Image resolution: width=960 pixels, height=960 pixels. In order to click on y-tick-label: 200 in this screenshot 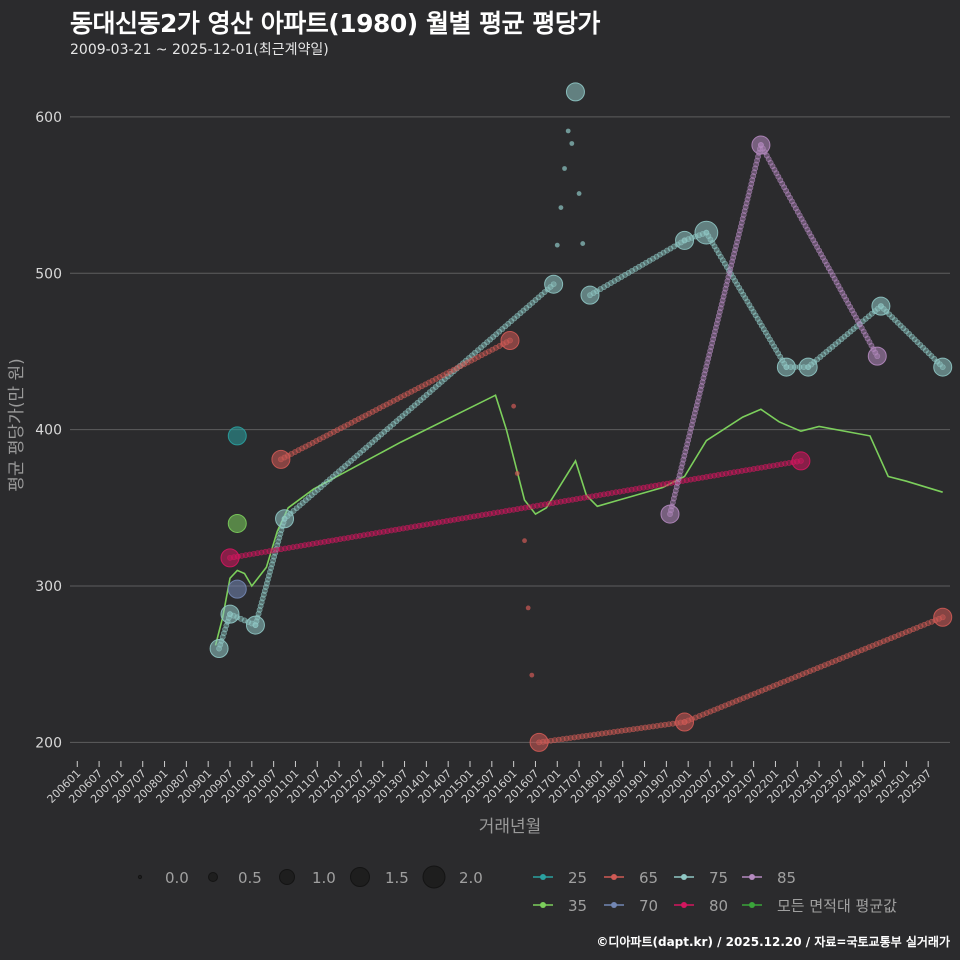, I will do `click(48, 743)`.